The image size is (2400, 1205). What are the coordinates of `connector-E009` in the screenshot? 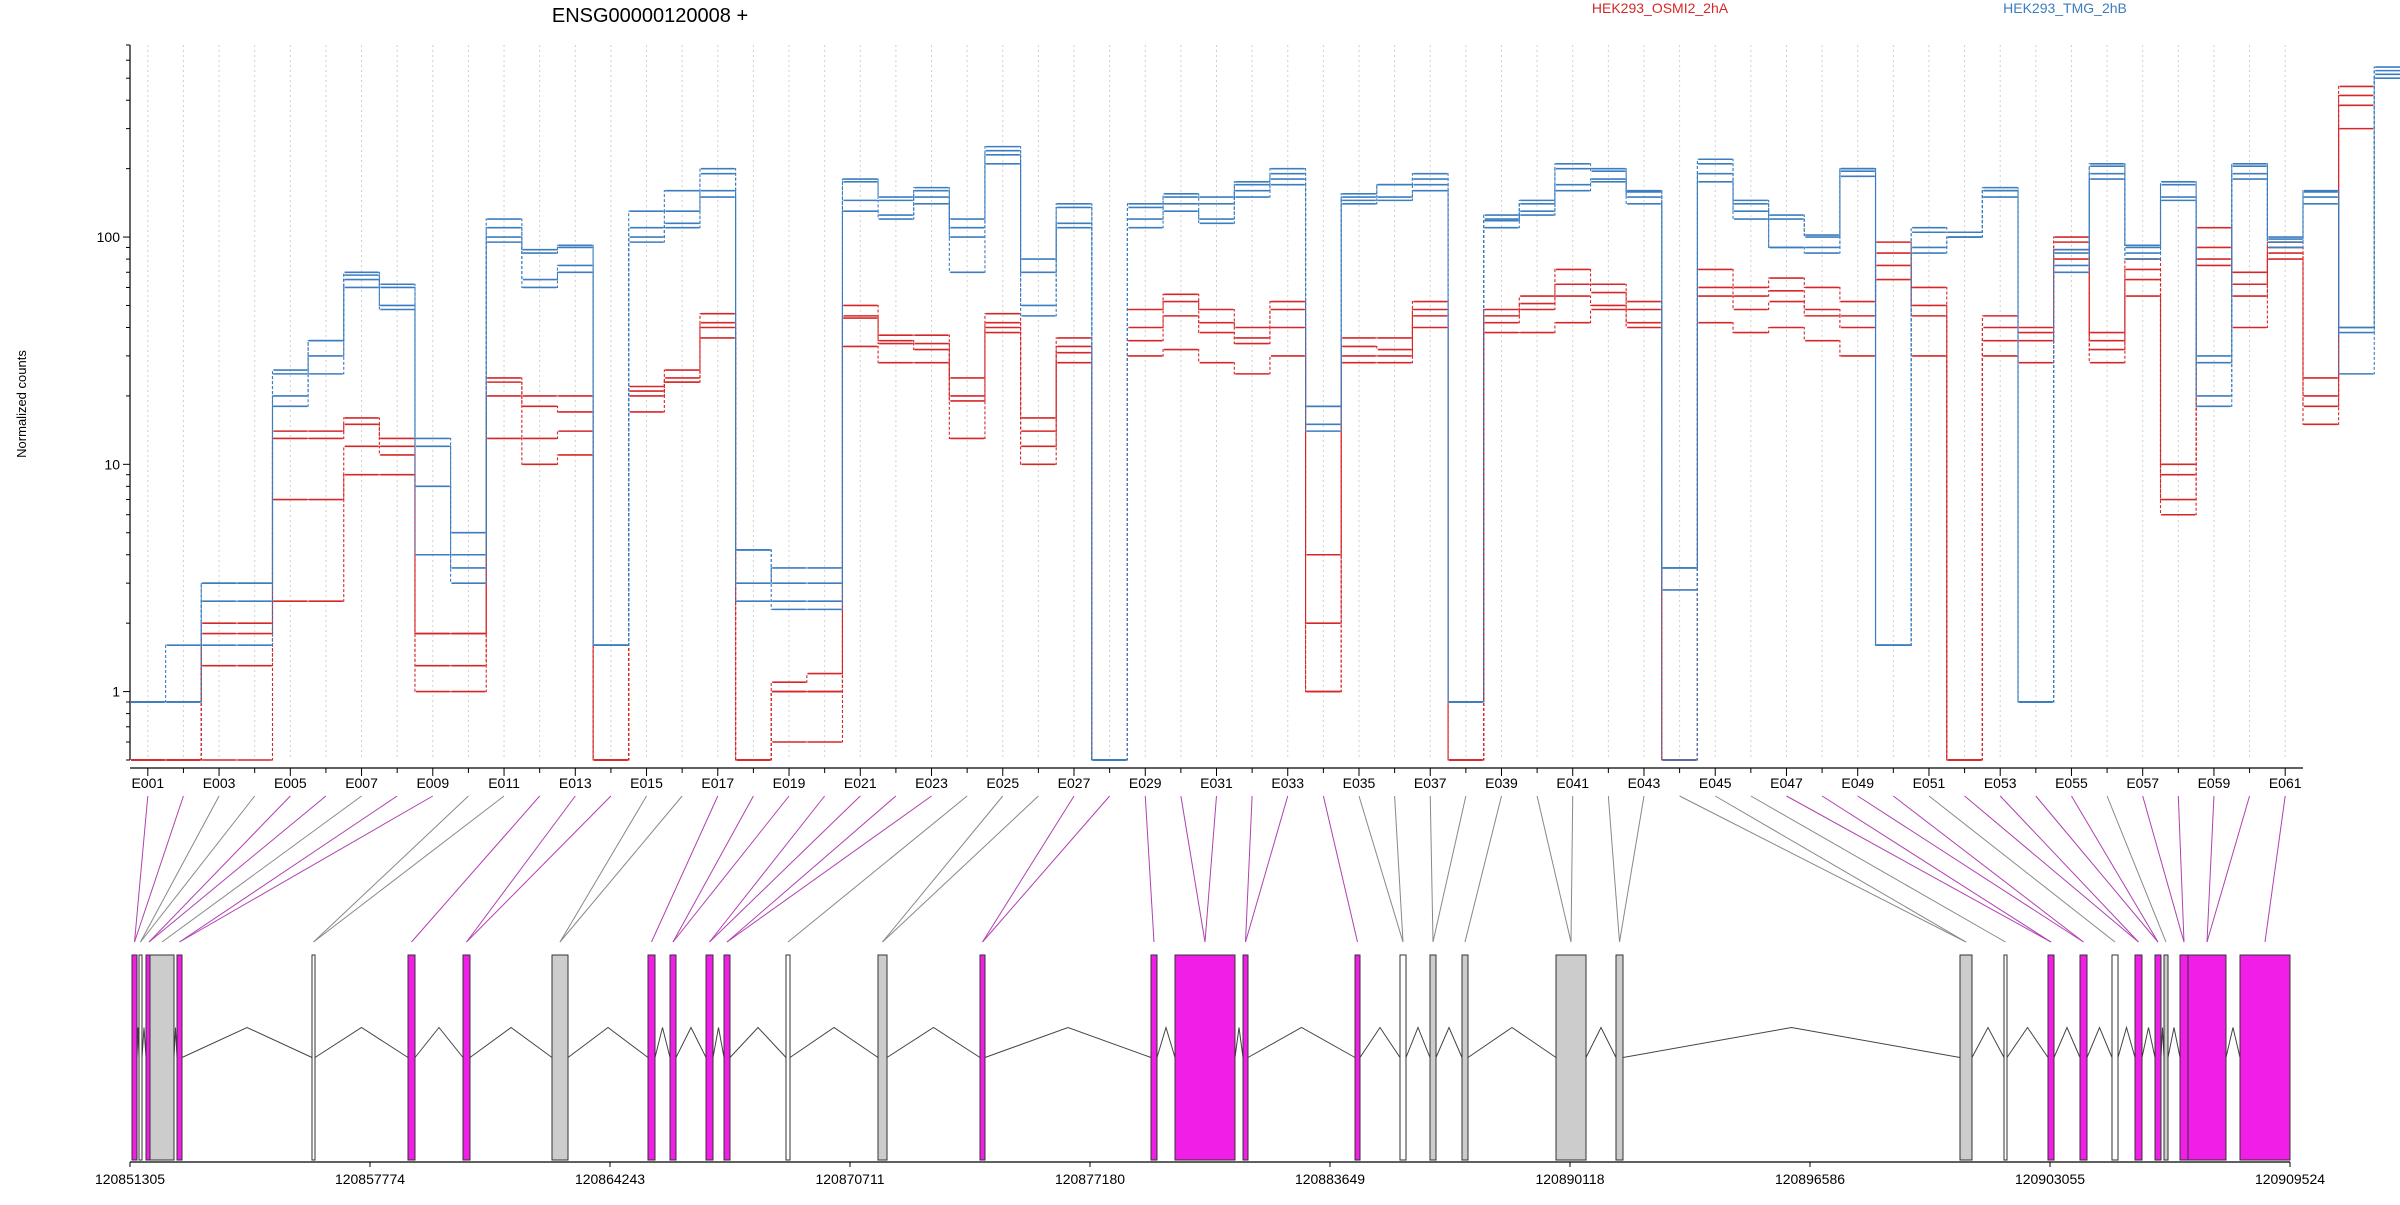 It's located at (306, 869).